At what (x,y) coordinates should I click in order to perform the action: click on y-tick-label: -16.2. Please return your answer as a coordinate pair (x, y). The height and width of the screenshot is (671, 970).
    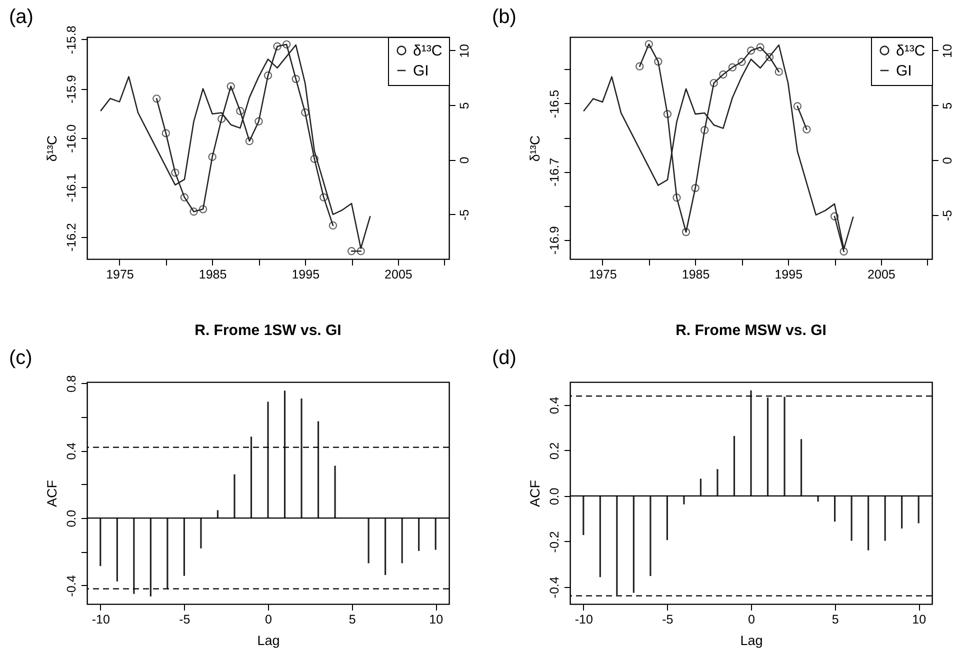
    Looking at the image, I should click on (71, 237).